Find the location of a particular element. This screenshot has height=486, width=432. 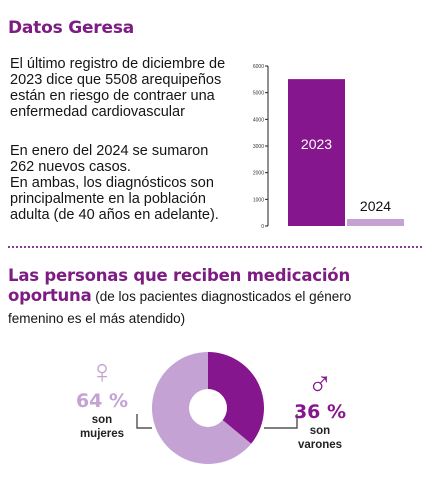

y-tick-label: 4000 is located at coordinates (258, 120).